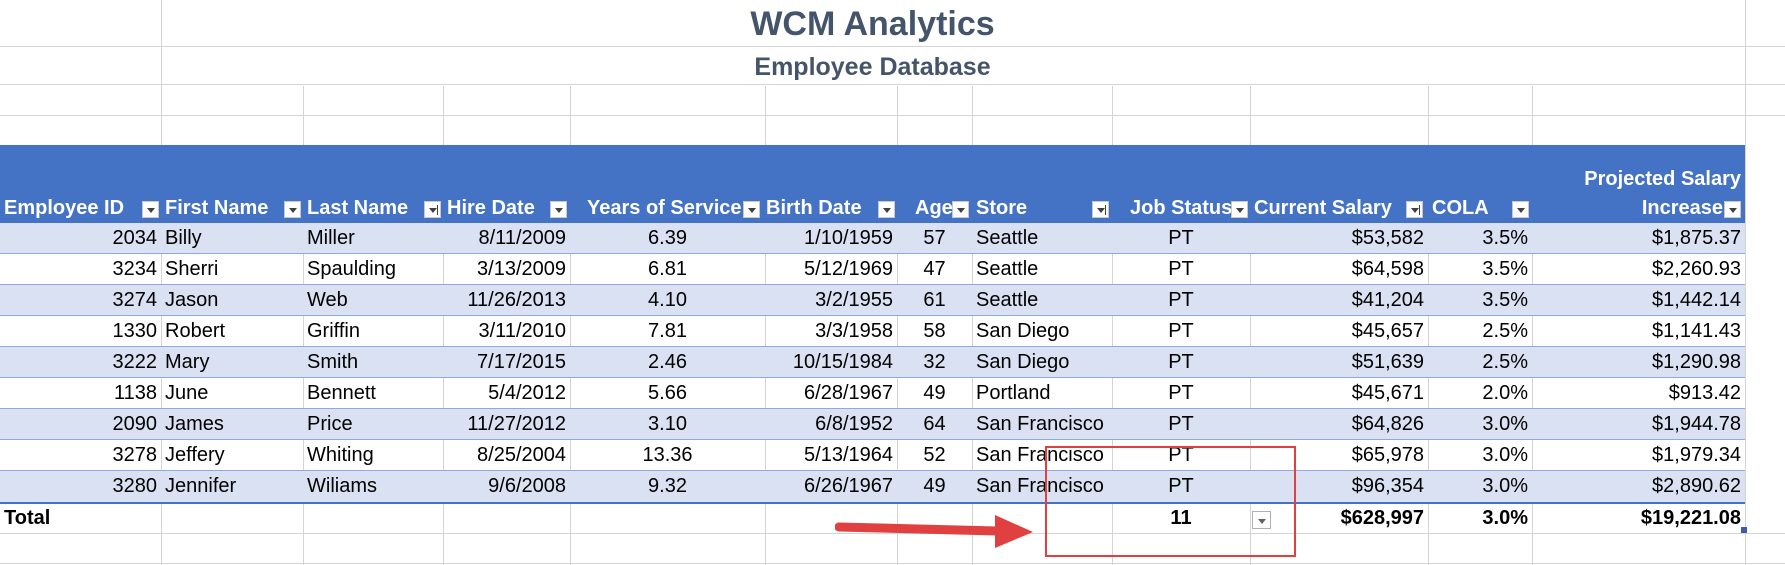 Image resolution: width=1785 pixels, height=565 pixels. What do you see at coordinates (1023, 331) in the screenshot?
I see `cell-store: San Diego` at bounding box center [1023, 331].